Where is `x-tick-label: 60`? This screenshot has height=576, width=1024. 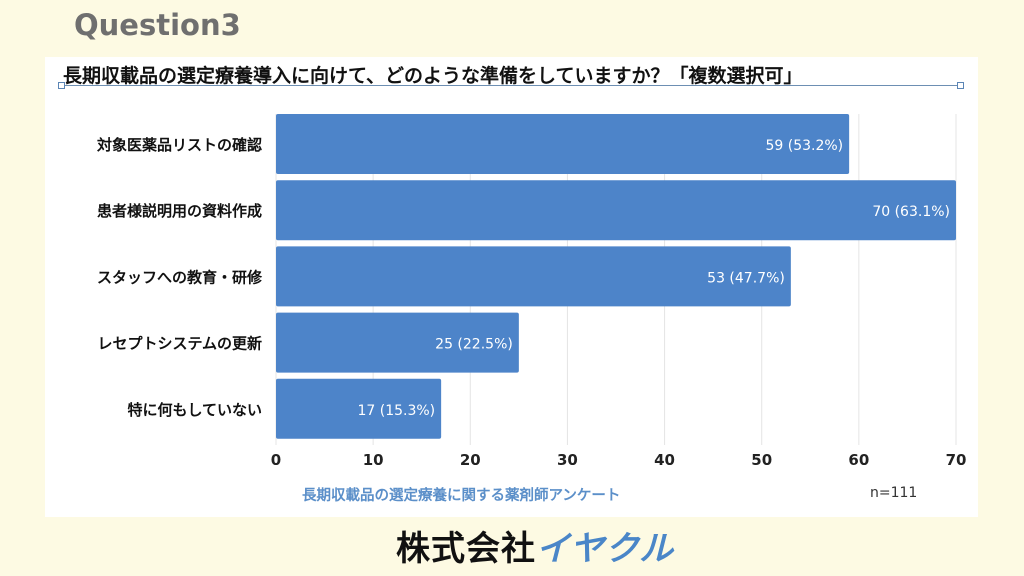
x-tick-label: 60 is located at coordinates (858, 460).